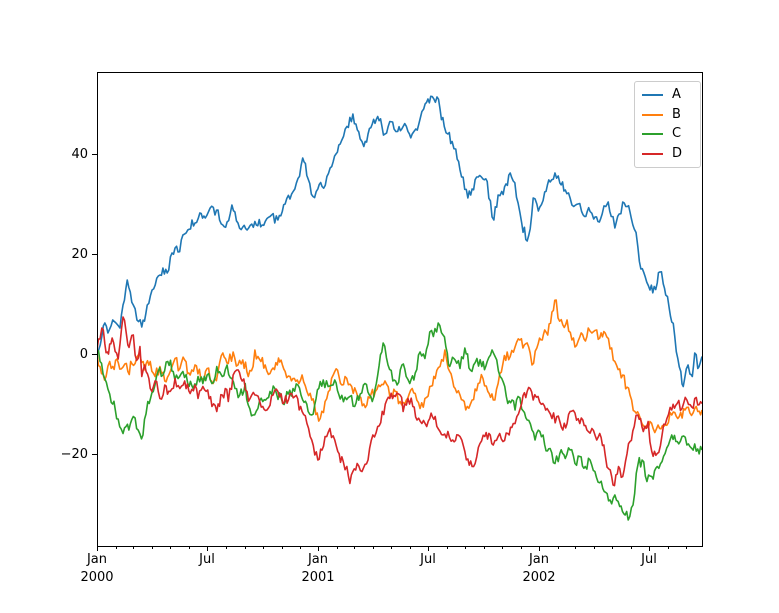  Describe the element at coordinates (97, 577) in the screenshot. I see `x-year-label-2000: 2000` at that location.